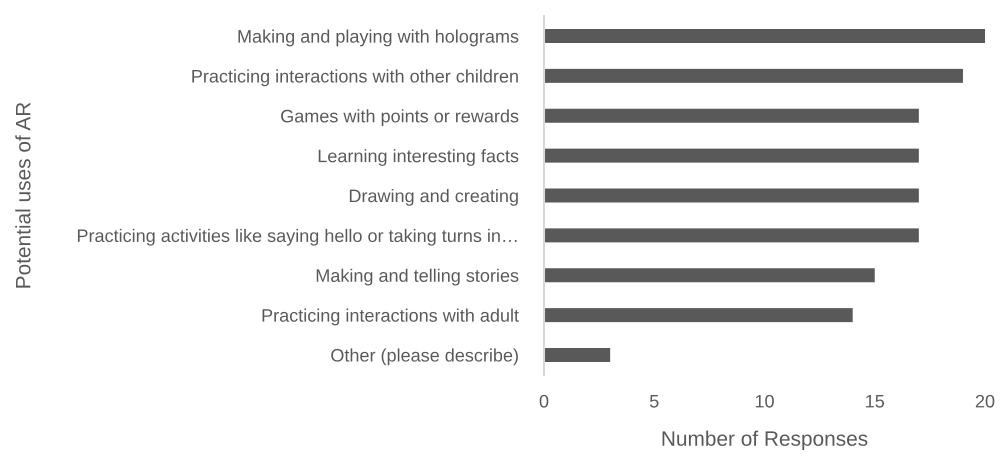  What do you see at coordinates (424, 357) in the screenshot?
I see `y-tick-label: Other (please describe)` at bounding box center [424, 357].